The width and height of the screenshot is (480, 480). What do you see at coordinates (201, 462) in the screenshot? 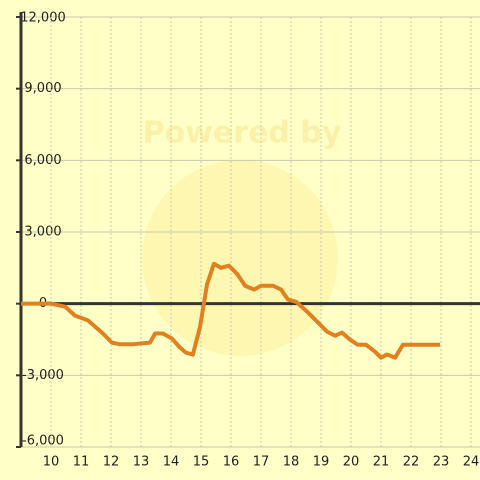
I see `x-tick-label: 15` at bounding box center [201, 462].